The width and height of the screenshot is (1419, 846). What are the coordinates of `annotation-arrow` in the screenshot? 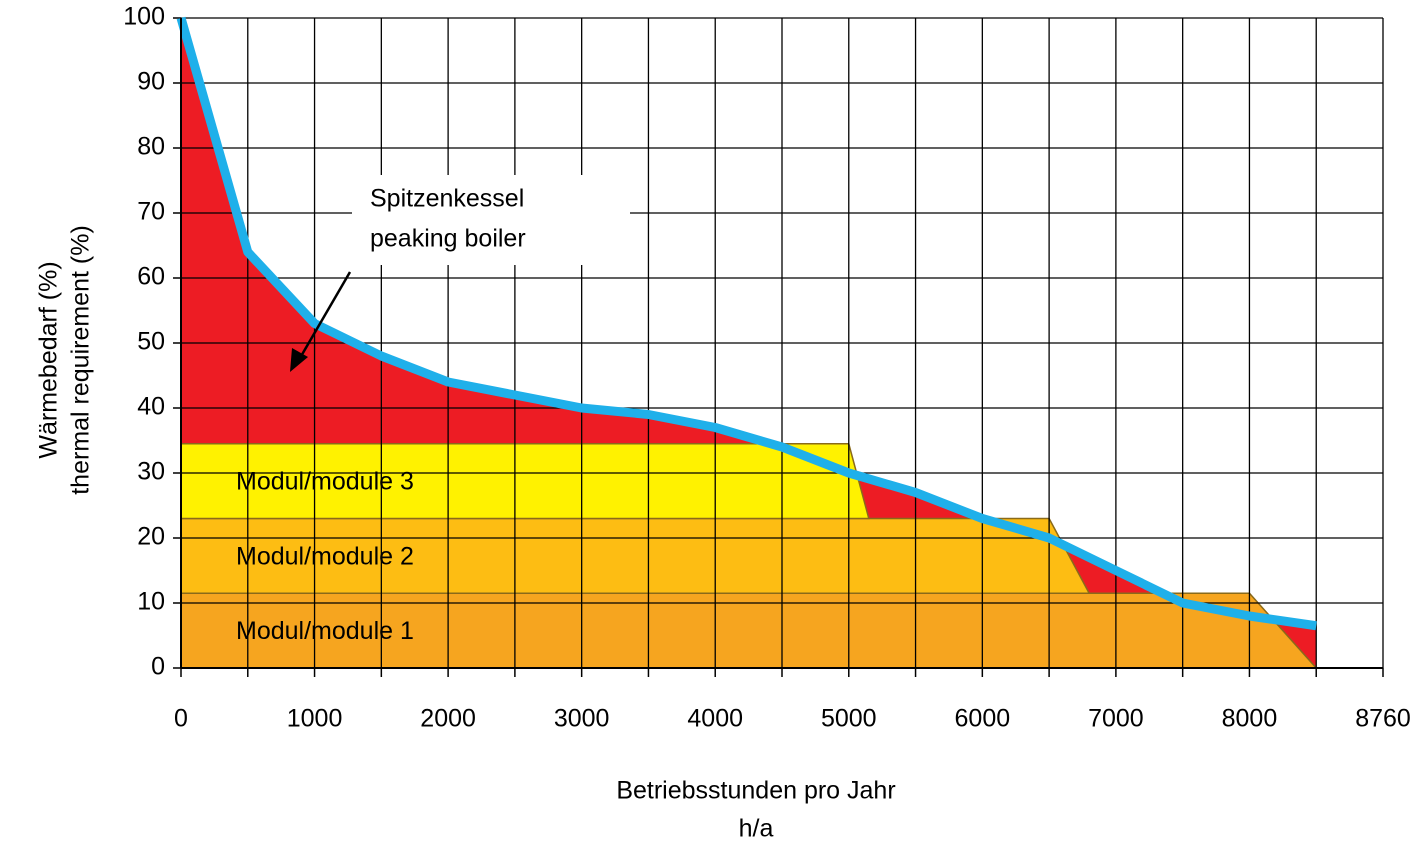 It's located at (325, 315).